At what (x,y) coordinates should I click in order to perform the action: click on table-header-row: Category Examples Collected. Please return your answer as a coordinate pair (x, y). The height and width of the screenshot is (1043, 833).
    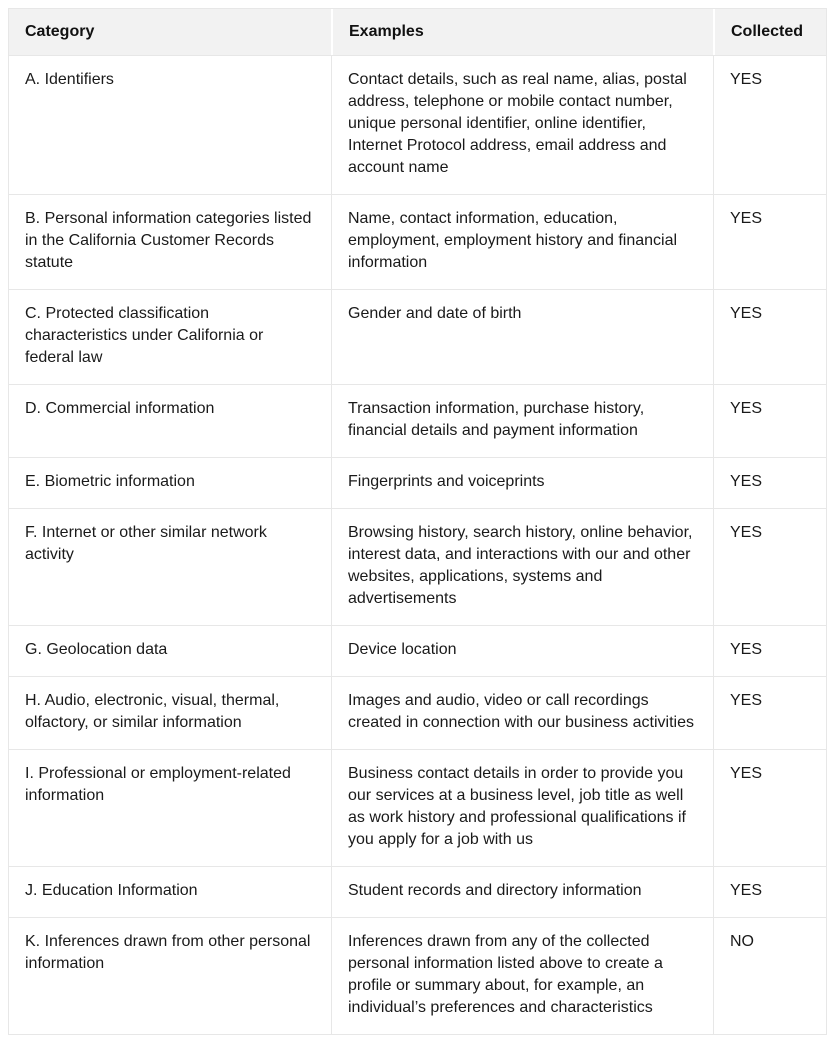
    Looking at the image, I should click on (417, 32).